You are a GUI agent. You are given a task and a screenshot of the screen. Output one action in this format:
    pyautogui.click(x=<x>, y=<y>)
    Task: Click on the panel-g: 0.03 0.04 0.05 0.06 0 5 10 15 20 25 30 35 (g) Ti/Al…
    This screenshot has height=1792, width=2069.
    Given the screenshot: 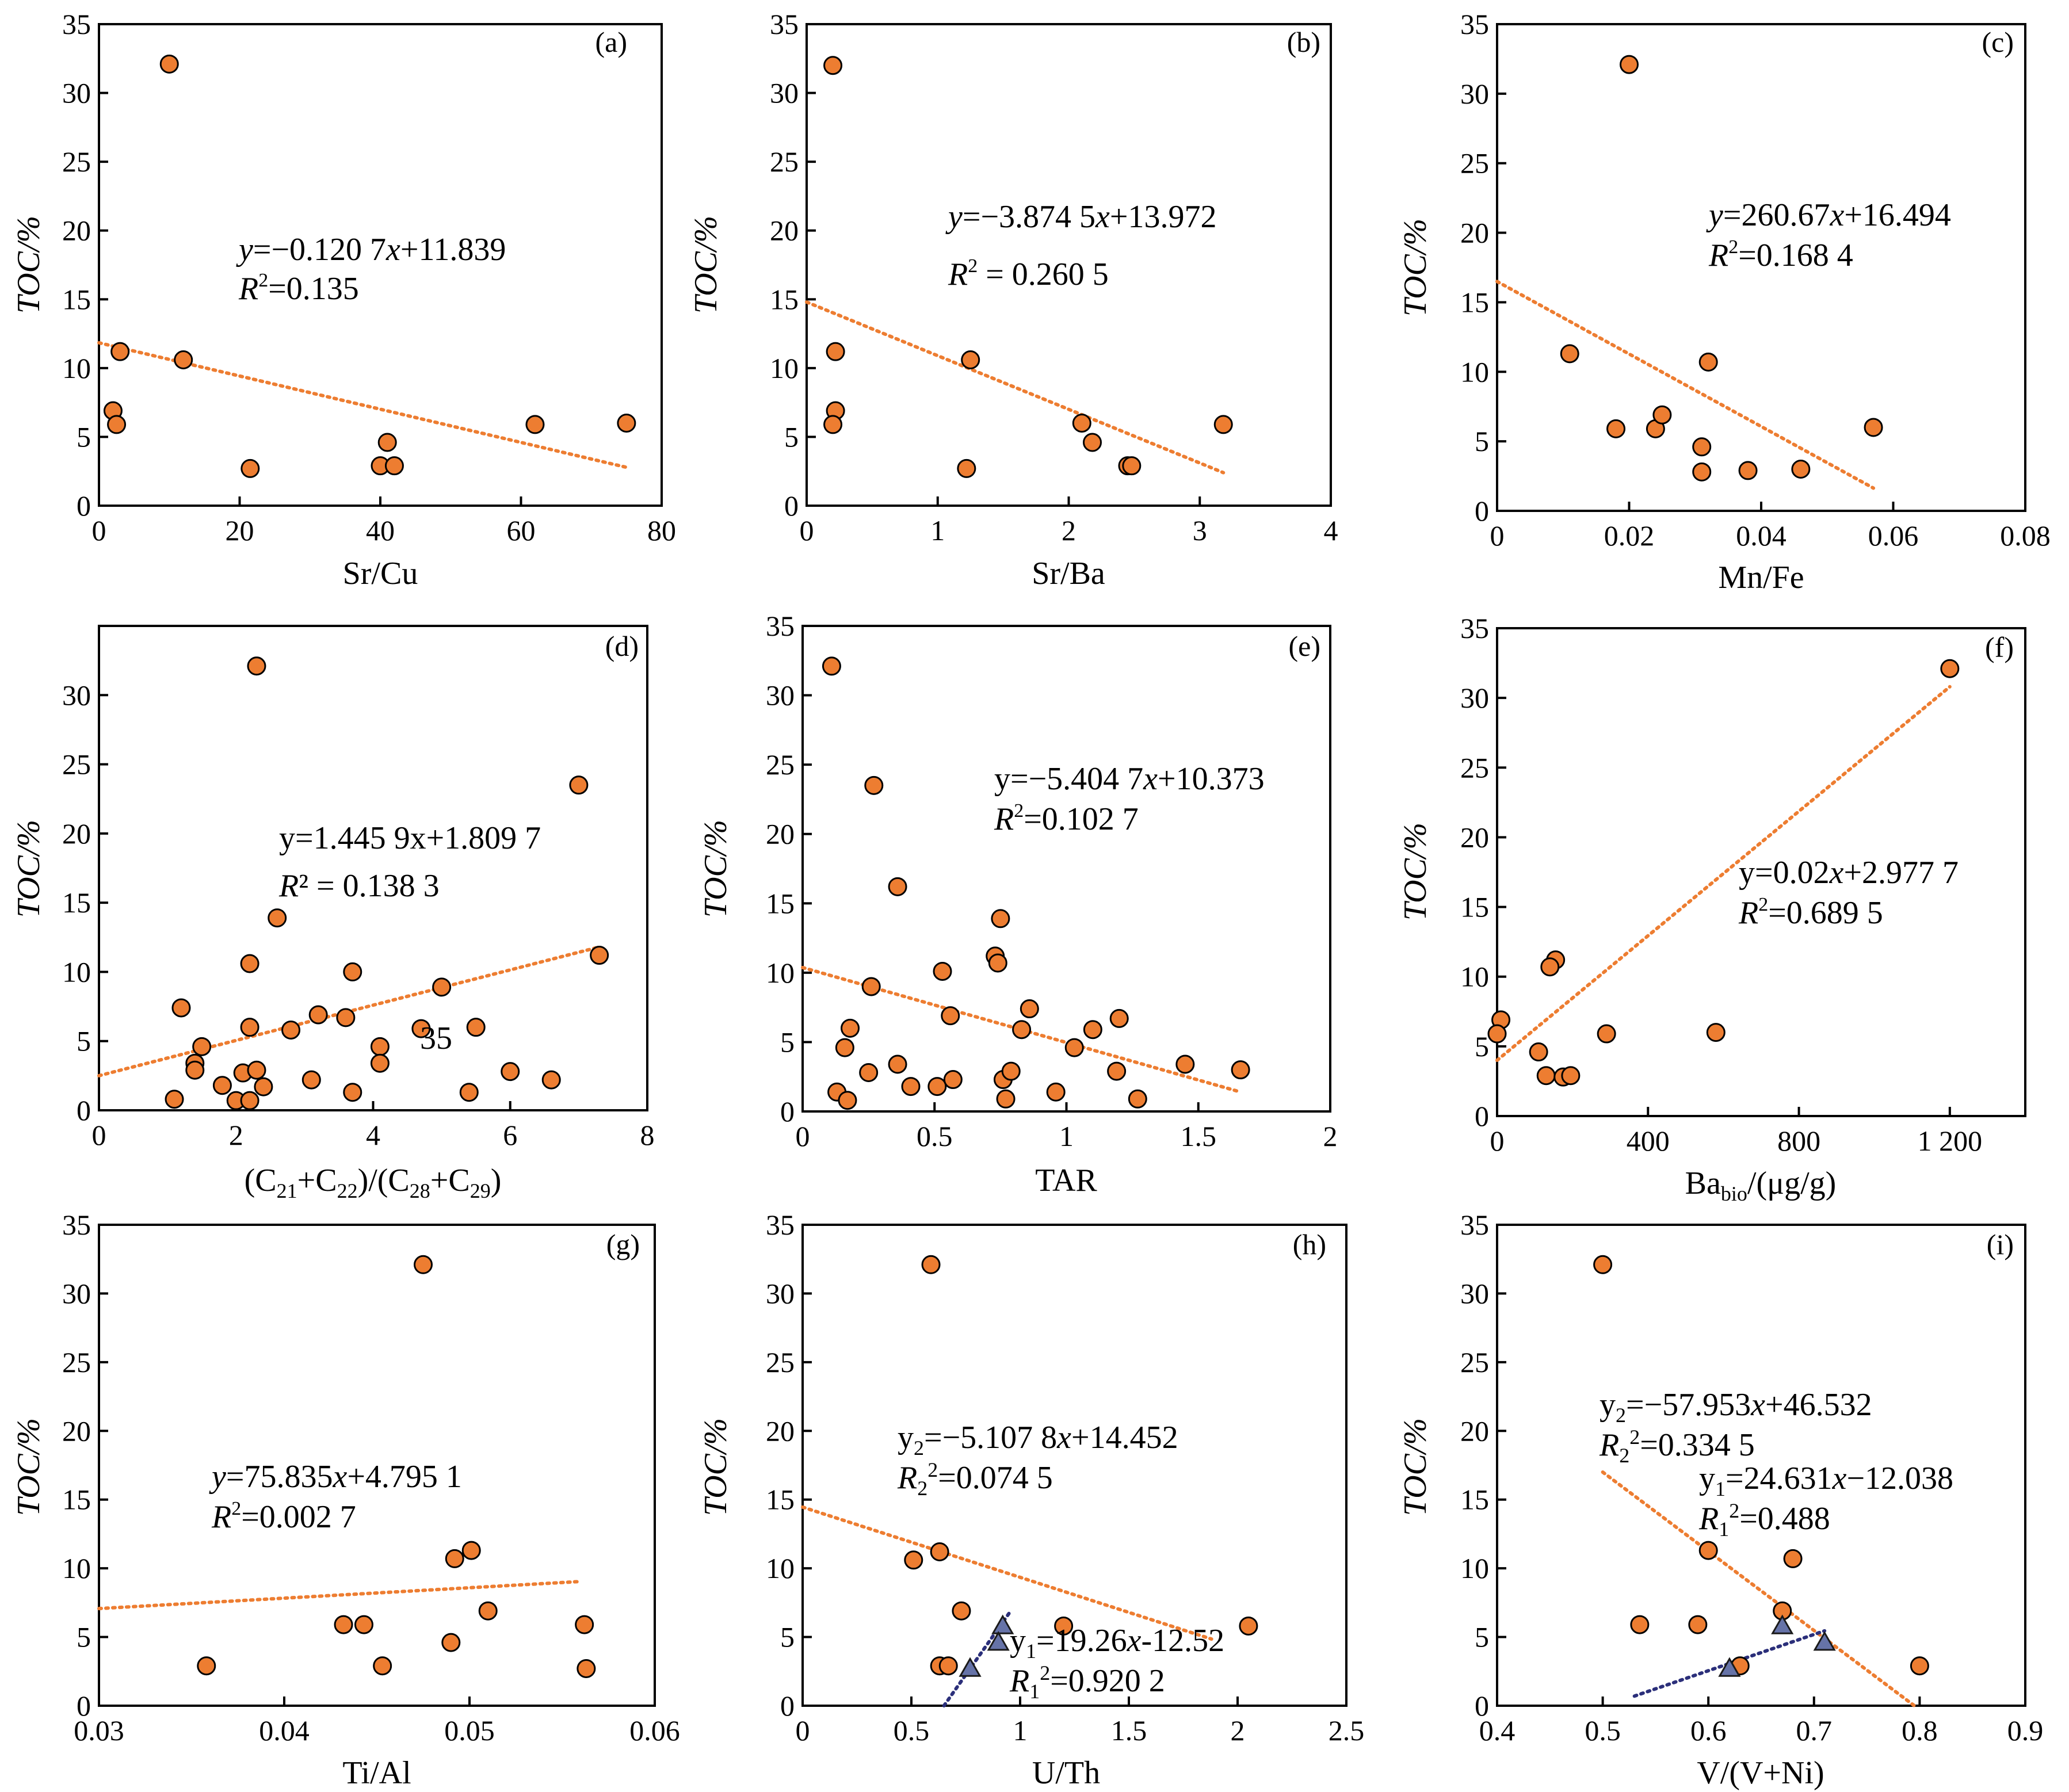 What is the action you would take?
    pyautogui.click(x=345, y=1500)
    